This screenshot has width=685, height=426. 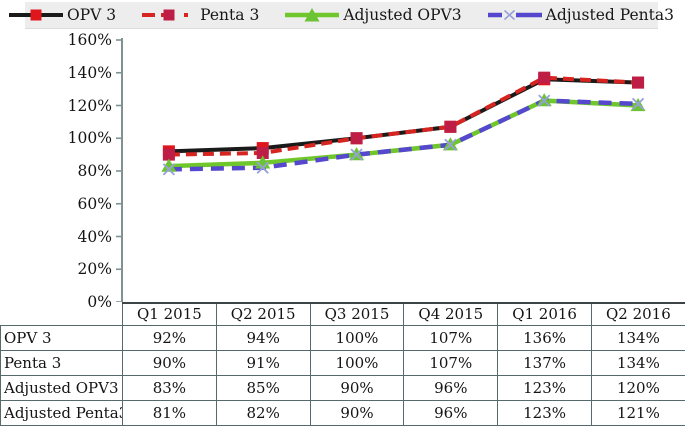 I want to click on legend-item-adjusted-penta3: Adjusted Penta3, so click(x=580, y=15).